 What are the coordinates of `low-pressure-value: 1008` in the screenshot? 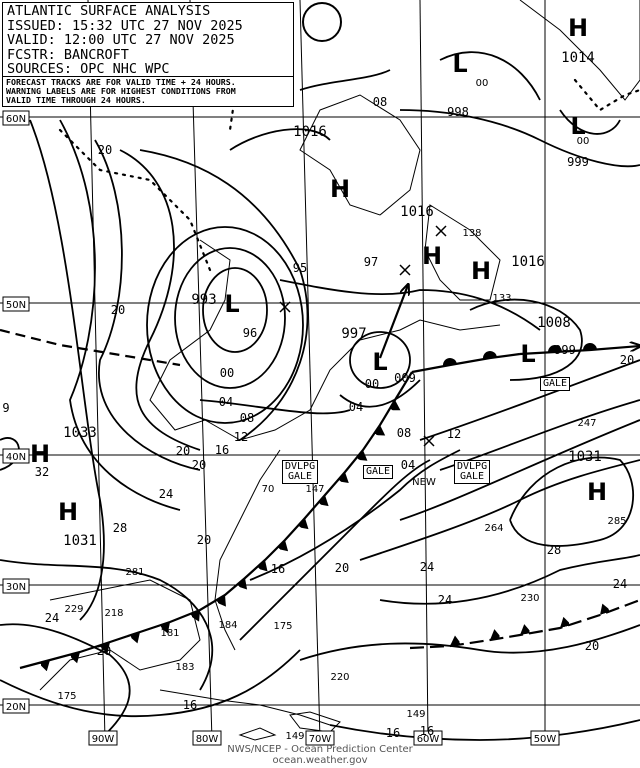 It's located at (554, 323).